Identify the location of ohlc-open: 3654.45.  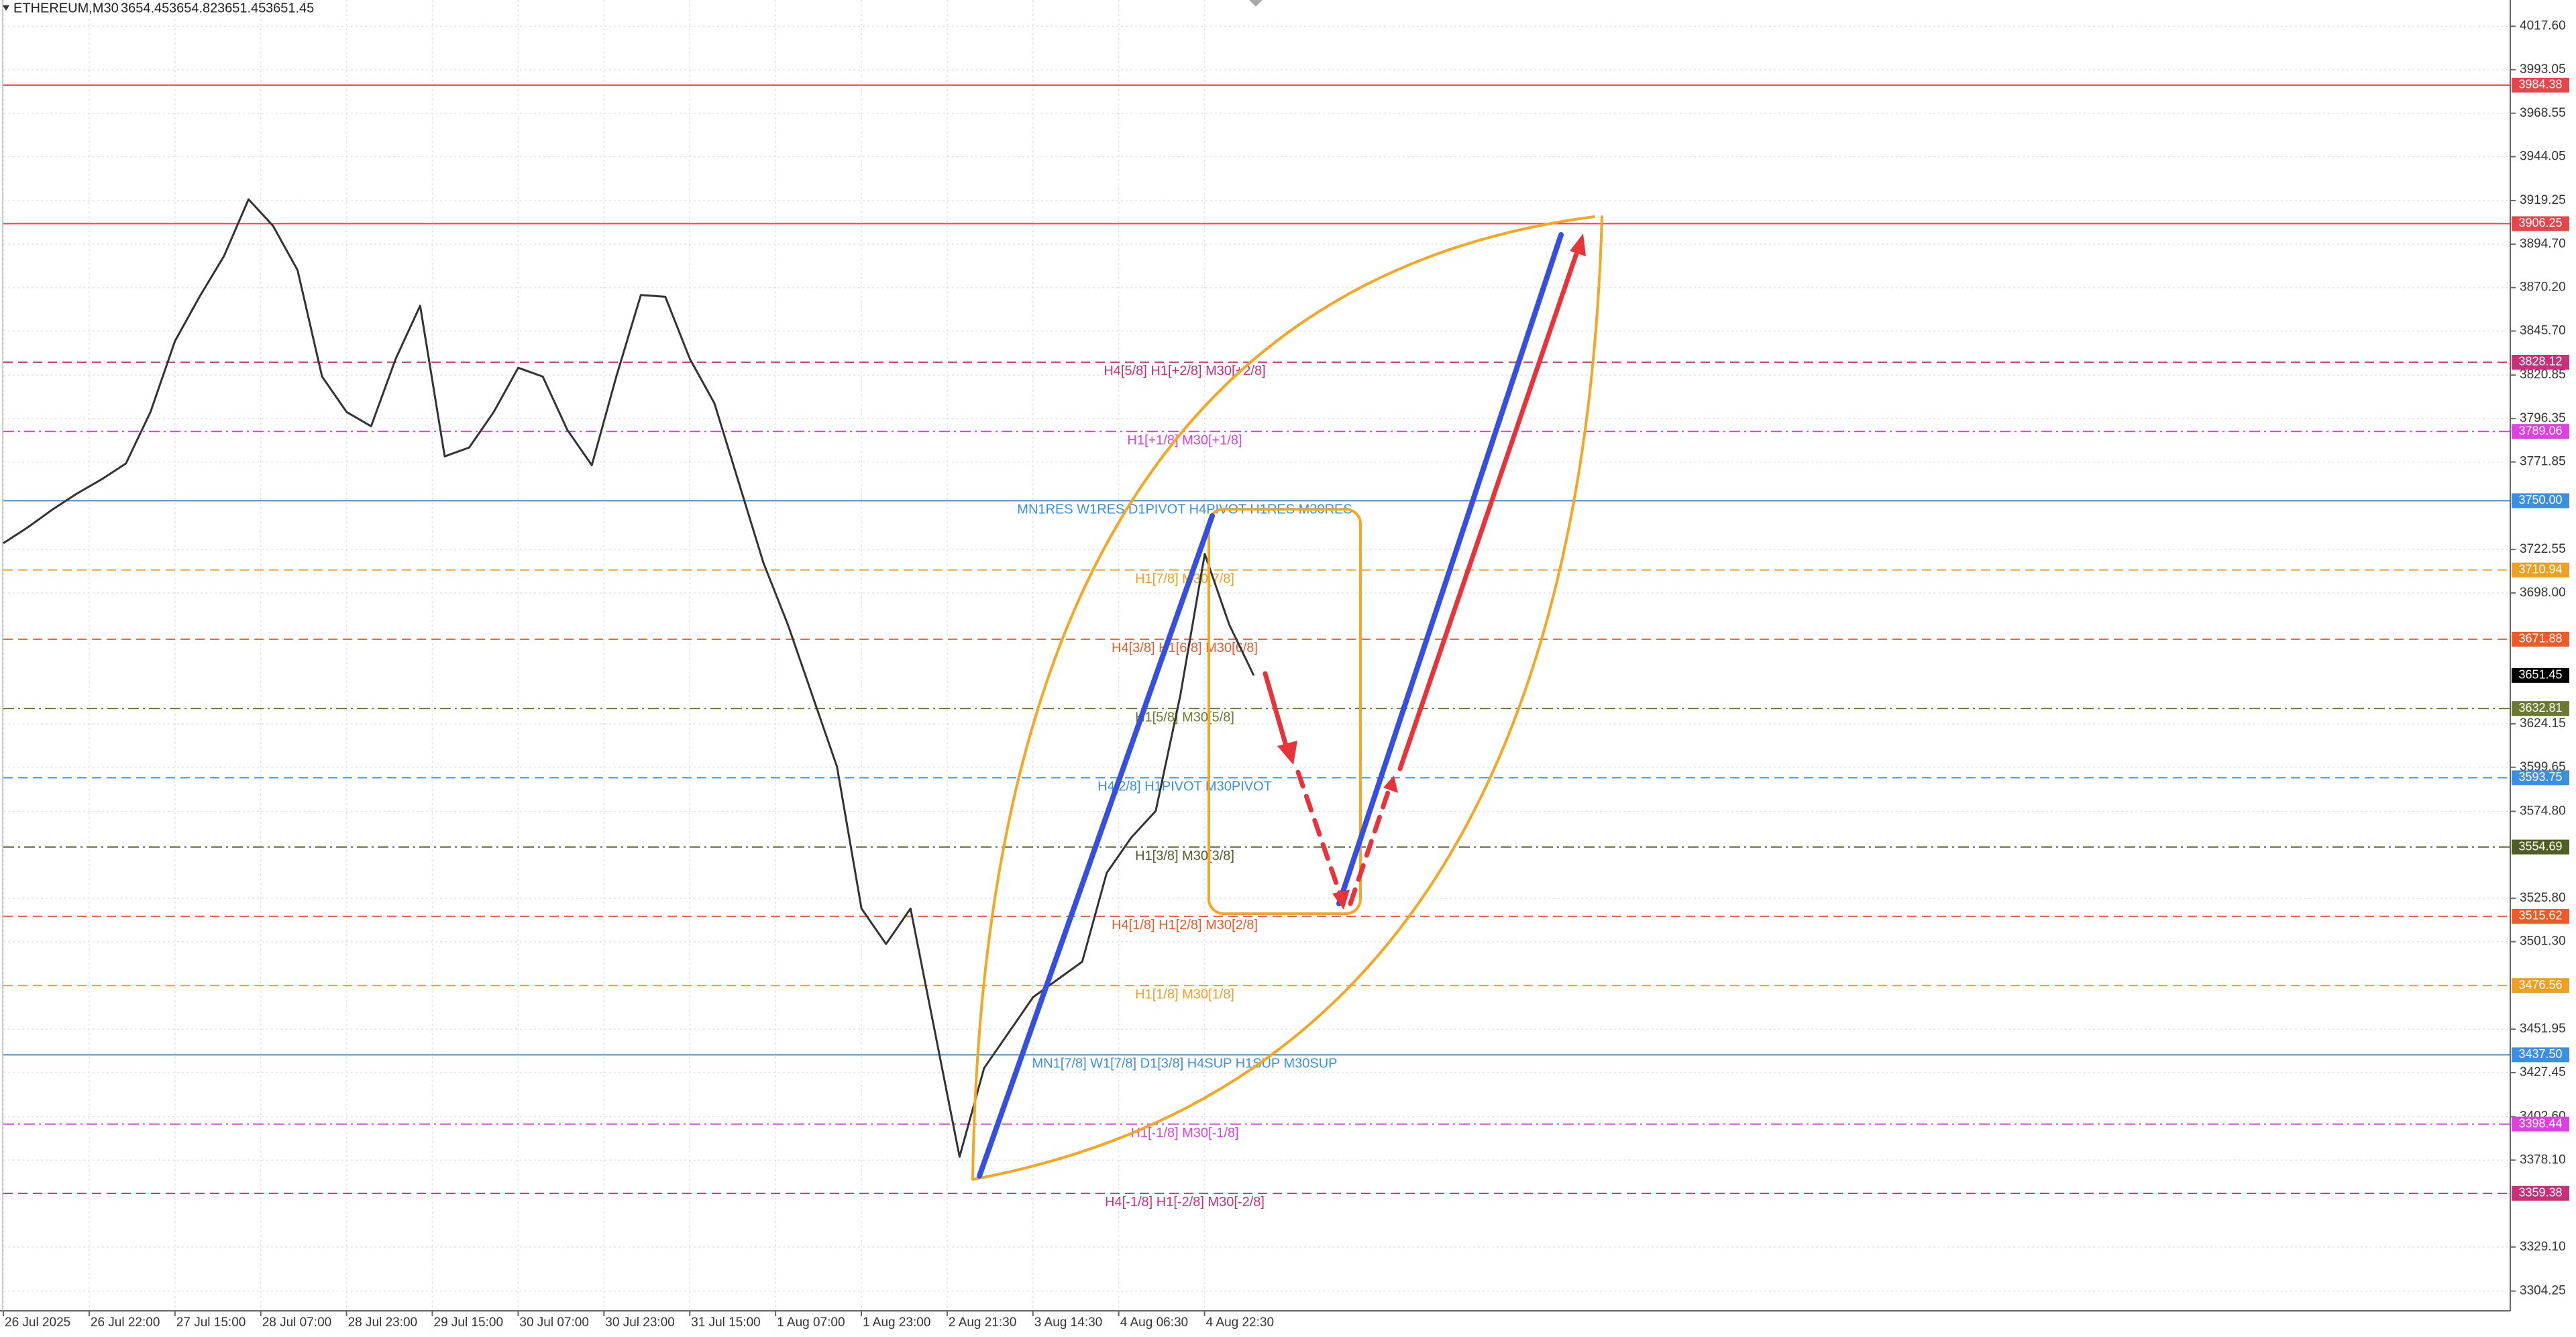
(145, 8).